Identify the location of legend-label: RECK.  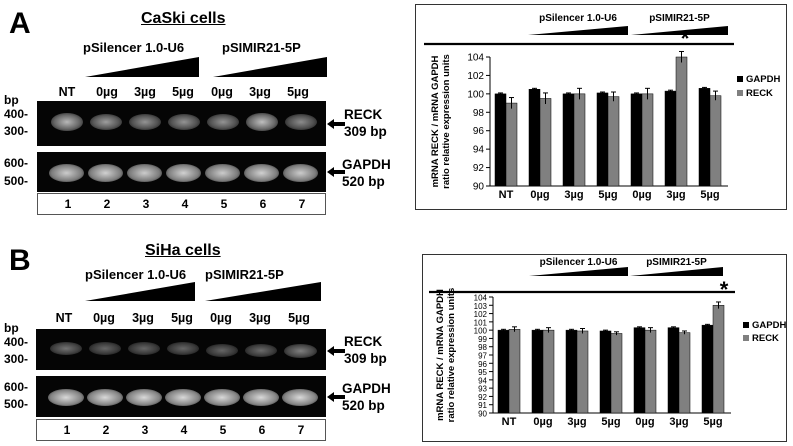
(759, 93).